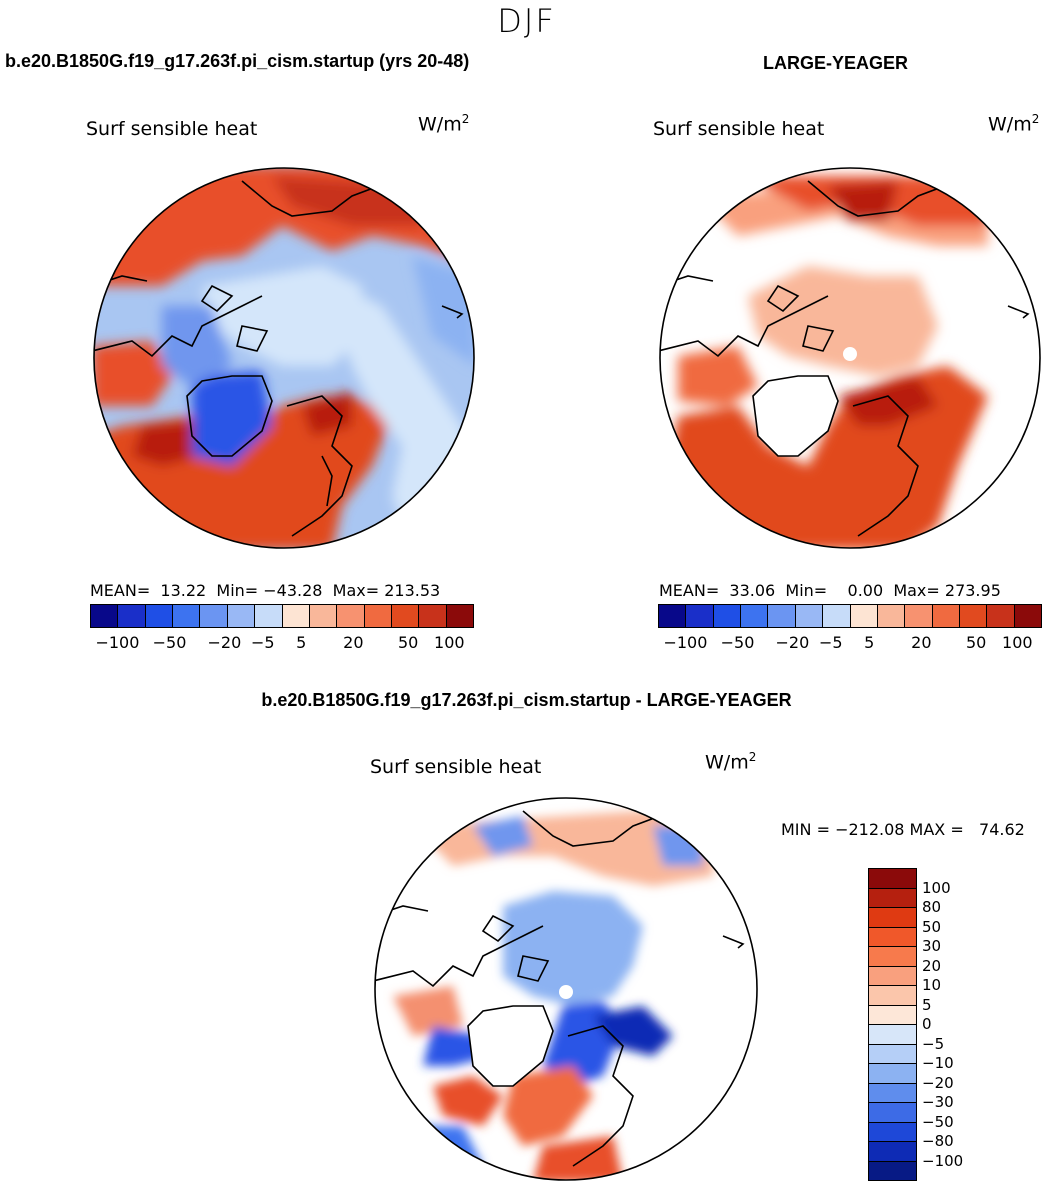 This screenshot has height=1195, width=1053. Describe the element at coordinates (169, 642) in the screenshot. I see `model-colorbar-label: −50` at that location.